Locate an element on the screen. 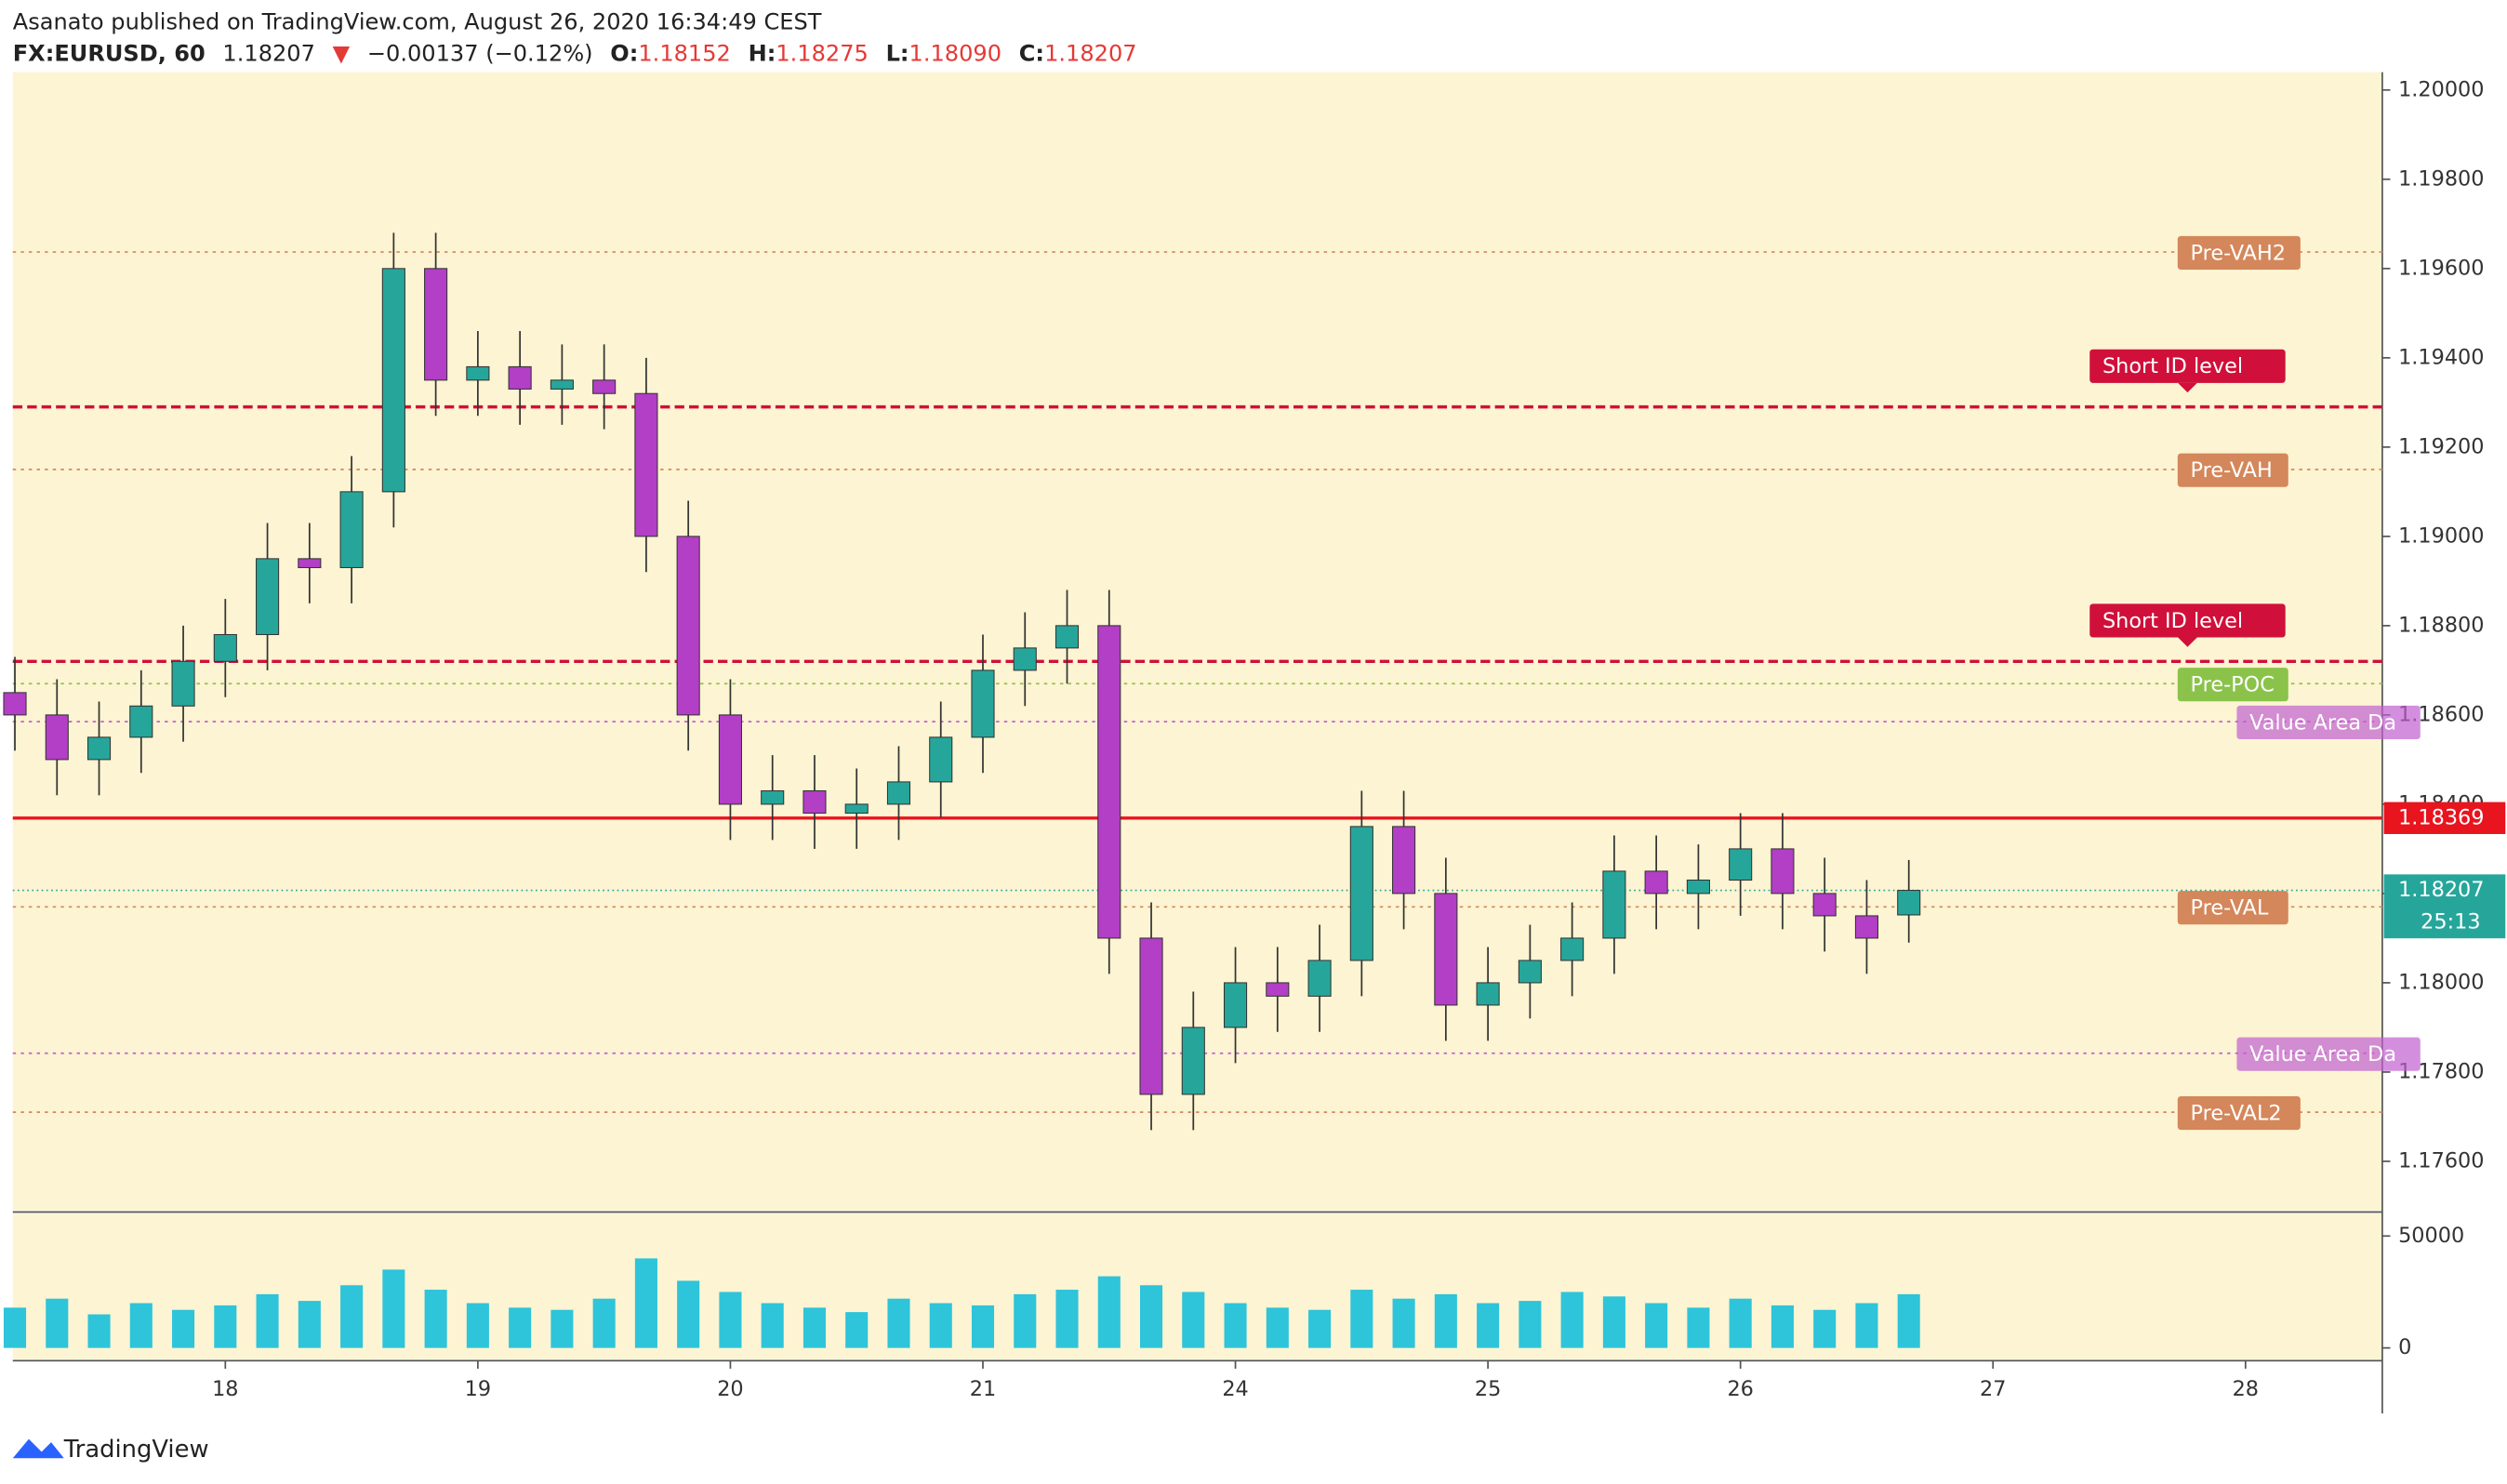 Image resolution: width=2507 pixels, height=1484 pixels. y-tick-label: 1.20000 is located at coordinates (2441, 89).